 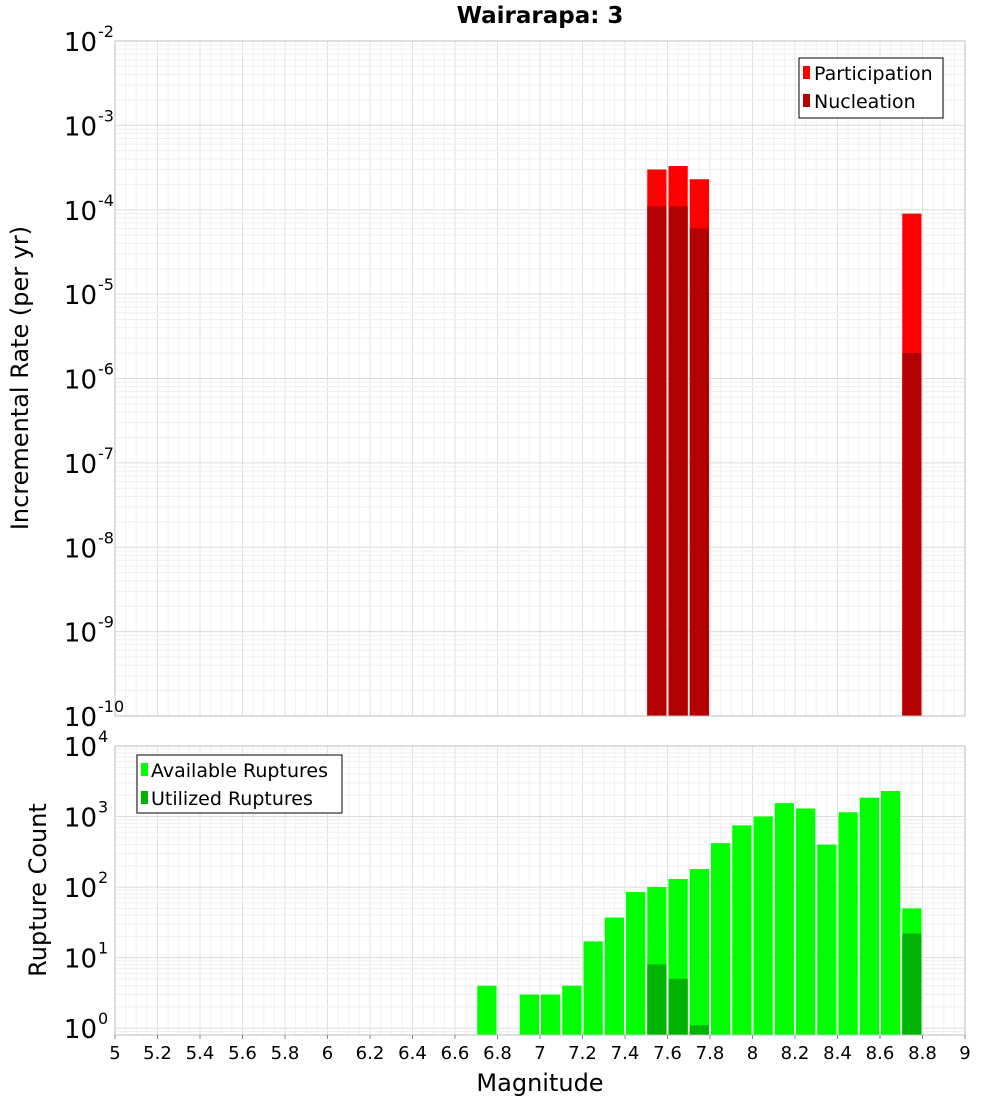 What do you see at coordinates (103, 948) in the screenshot?
I see `y-tick-exponent: 1` at bounding box center [103, 948].